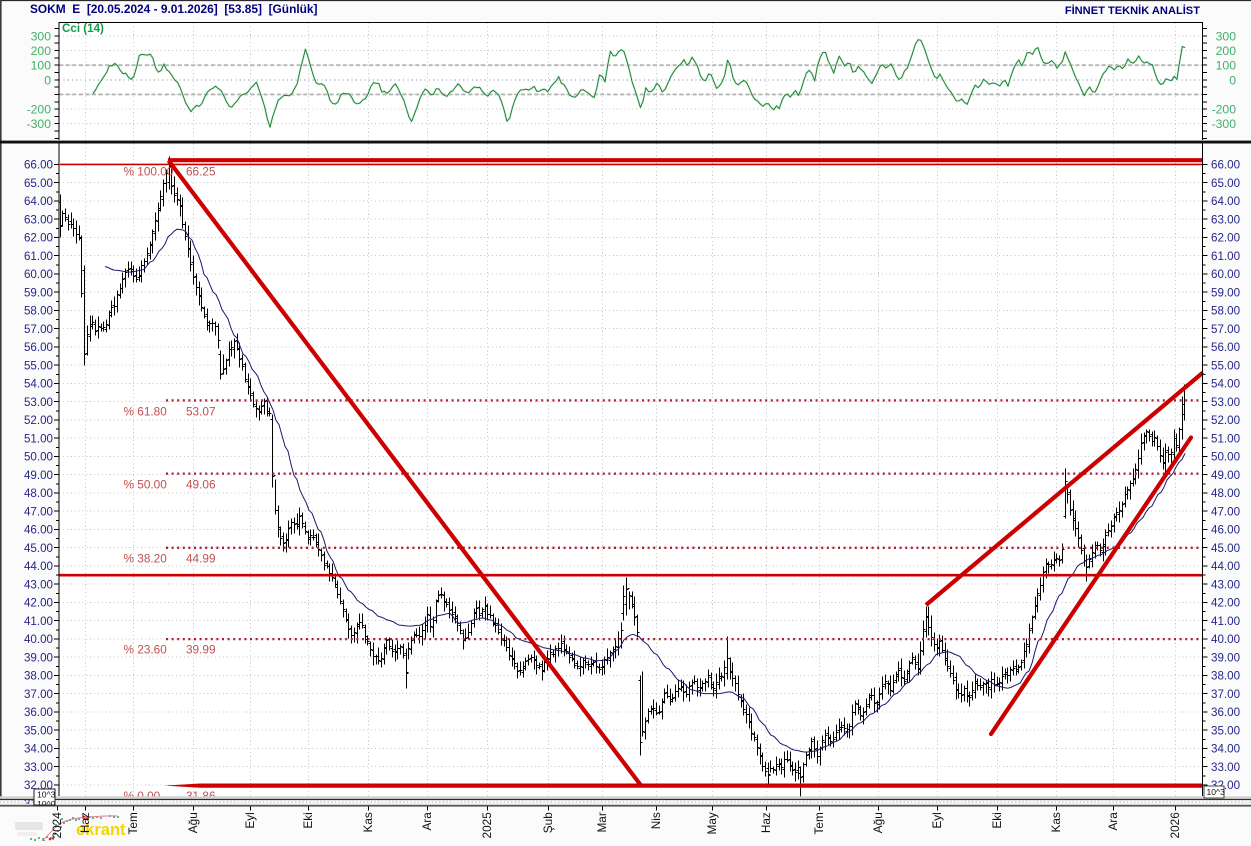  I want to click on svg-text: 37.00, so click(1225, 694).